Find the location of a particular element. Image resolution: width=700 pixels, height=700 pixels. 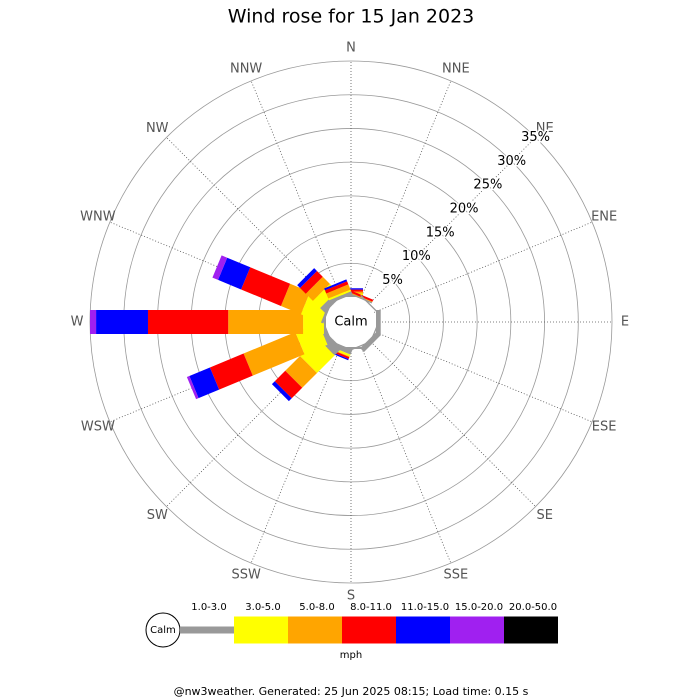

r-tick-label: 10% is located at coordinates (416, 256).